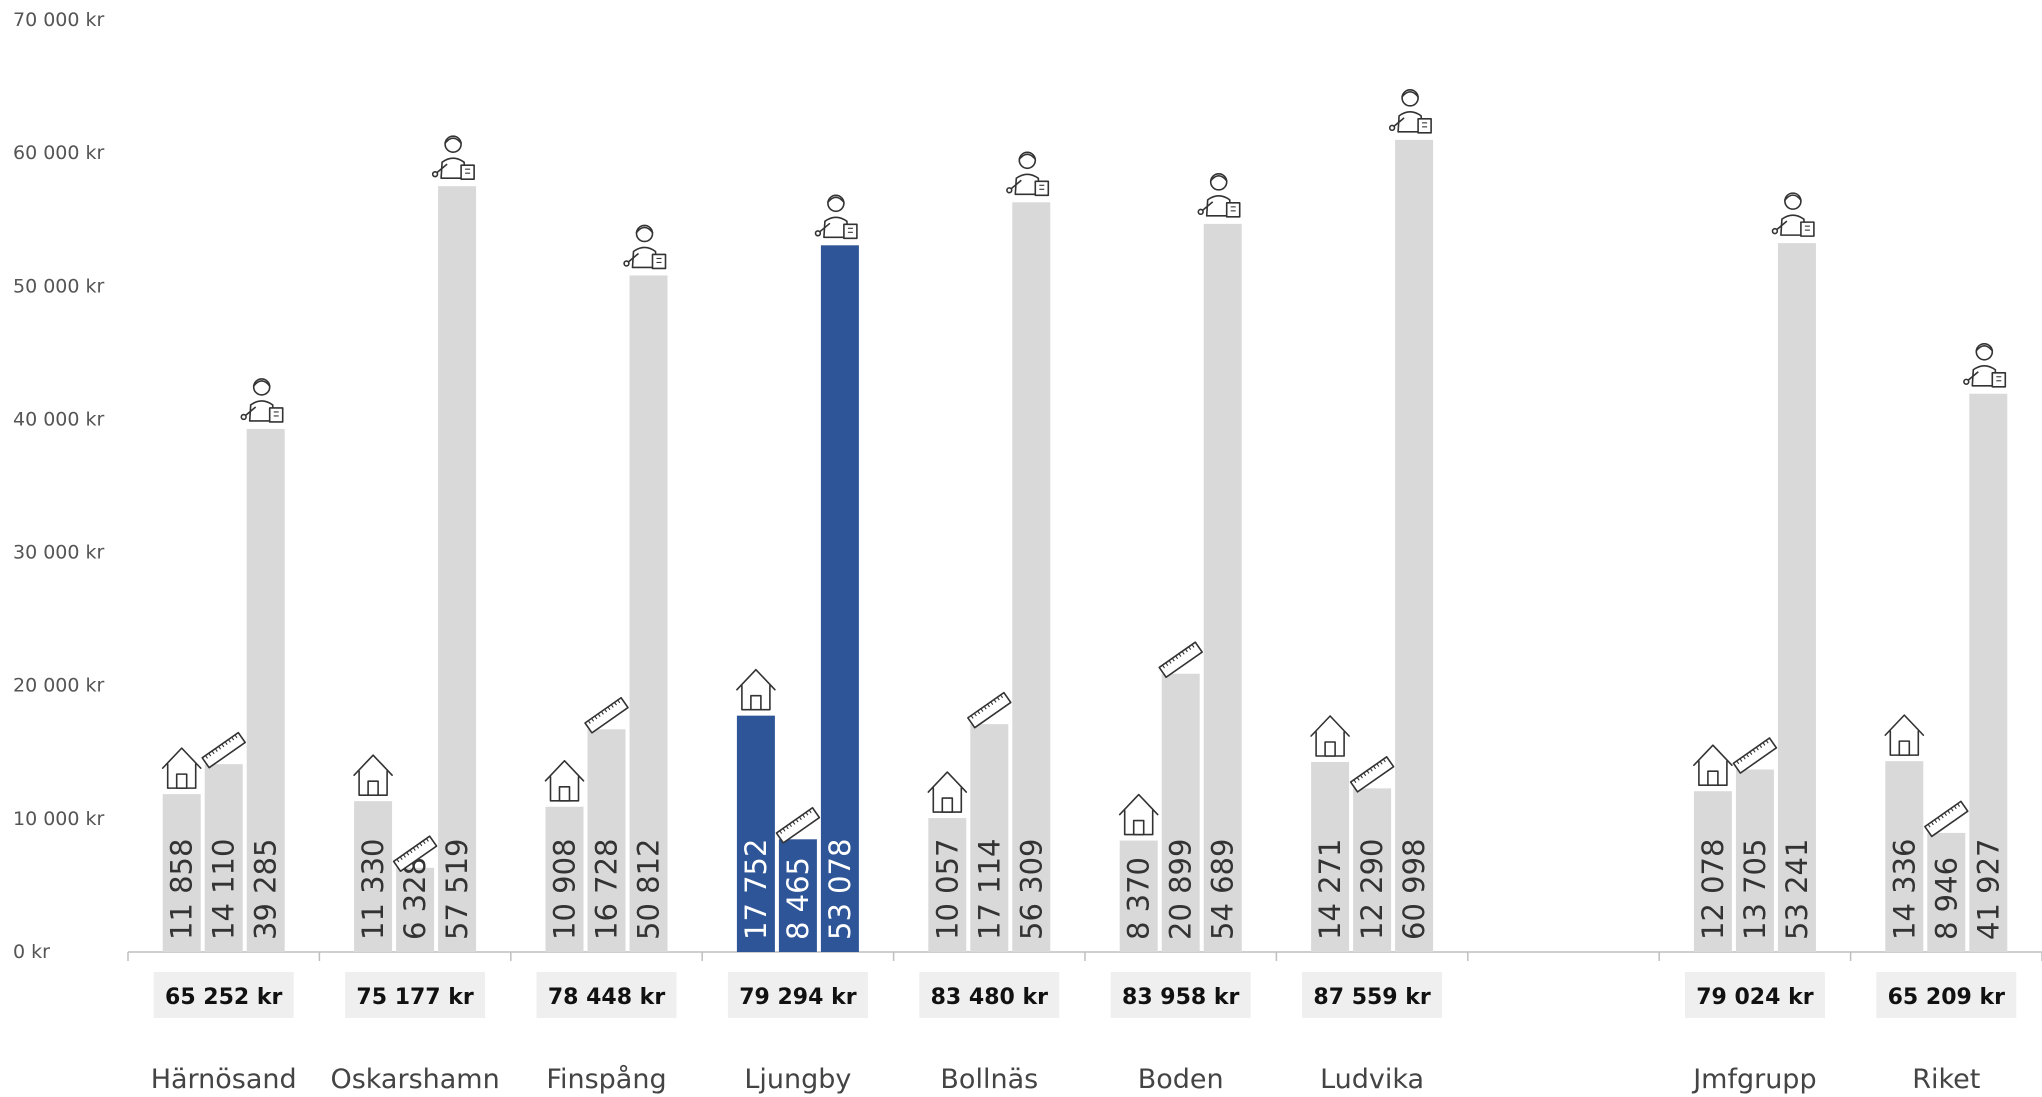 The image size is (2042, 1097). I want to click on bar-value-label: 54 689, so click(1223, 889).